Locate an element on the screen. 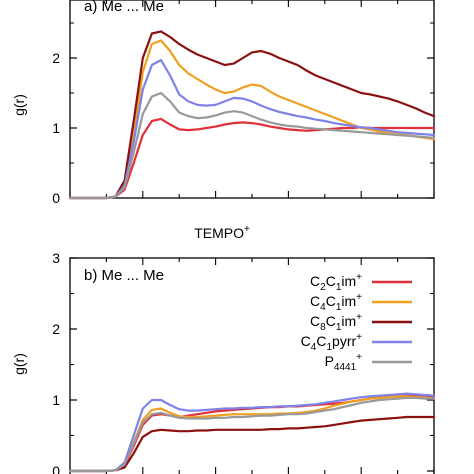  panel-a-label: a) Me ... Me is located at coordinates (124, 7).